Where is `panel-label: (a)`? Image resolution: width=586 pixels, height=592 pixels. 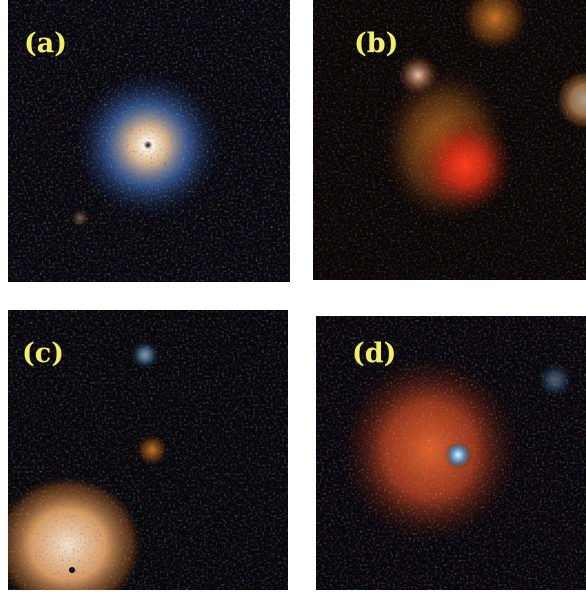
panel-label: (a) is located at coordinates (45, 43).